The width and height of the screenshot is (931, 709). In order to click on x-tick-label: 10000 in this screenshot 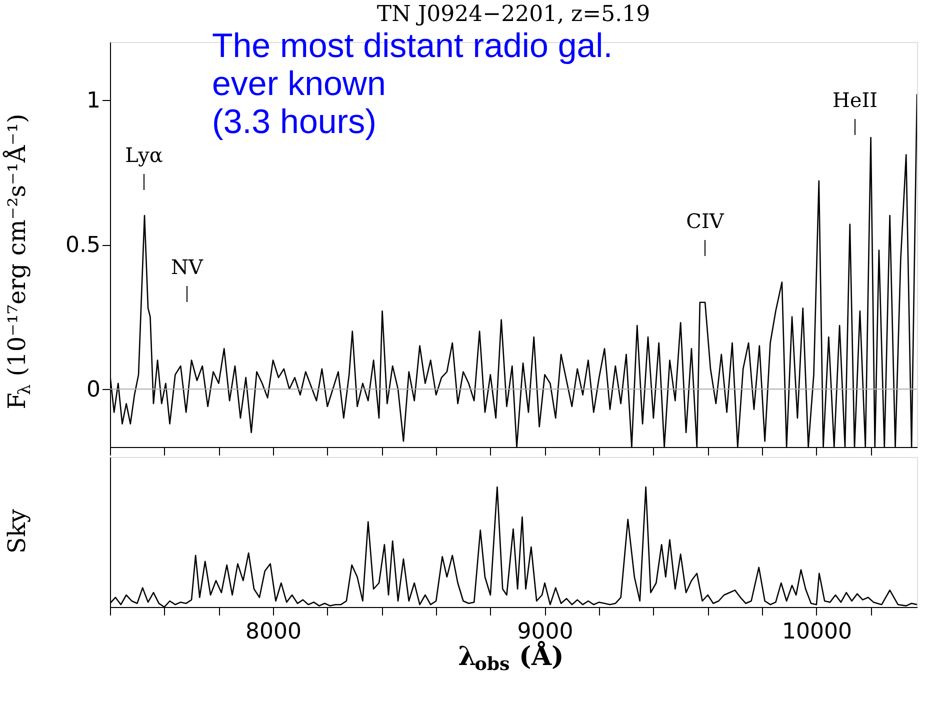, I will do `click(817, 632)`.